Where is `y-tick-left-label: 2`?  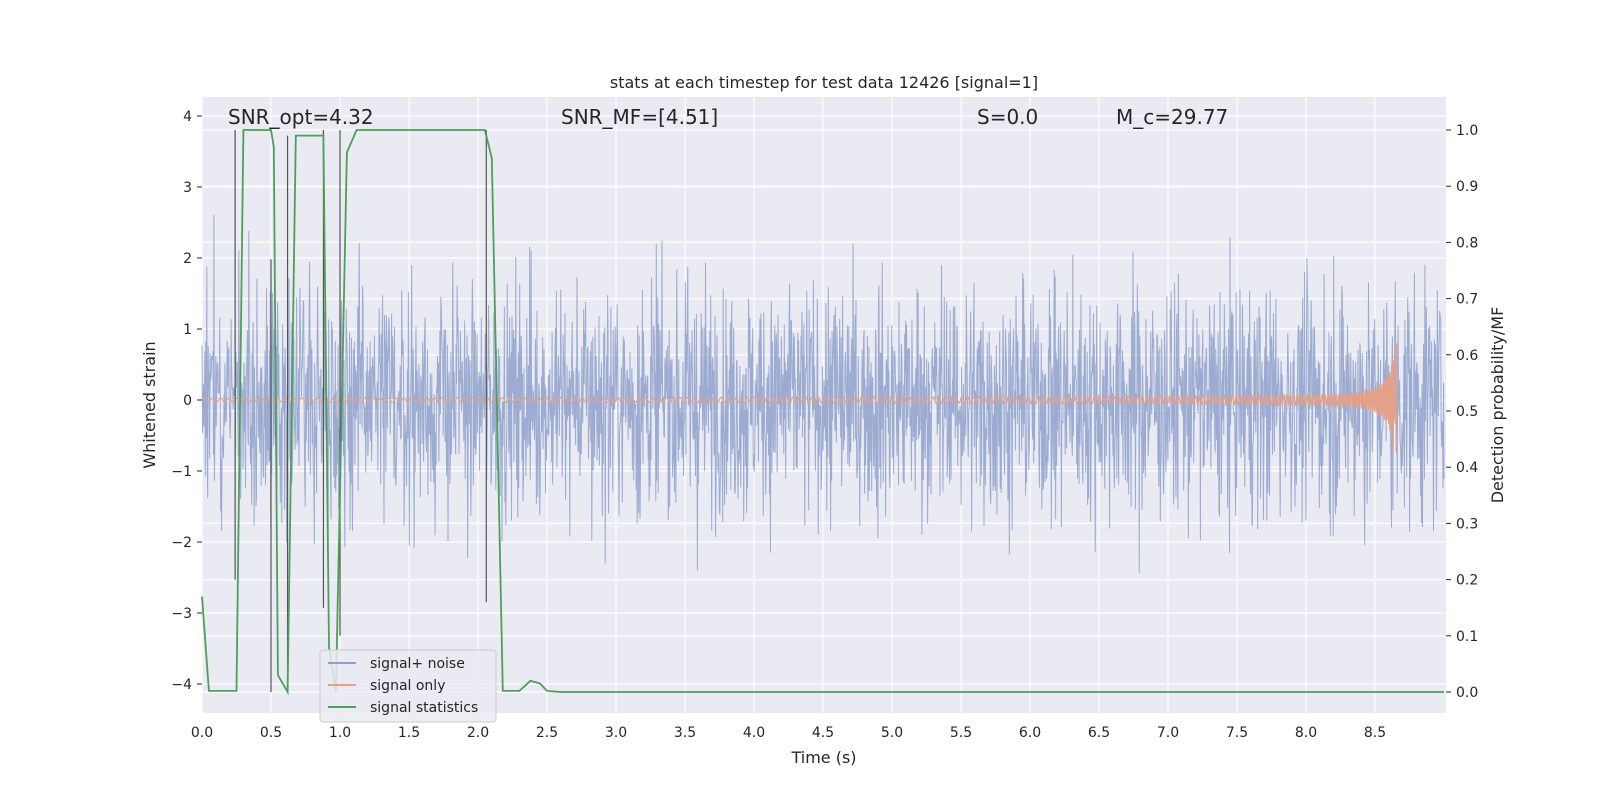 y-tick-left-label: 2 is located at coordinates (187, 259).